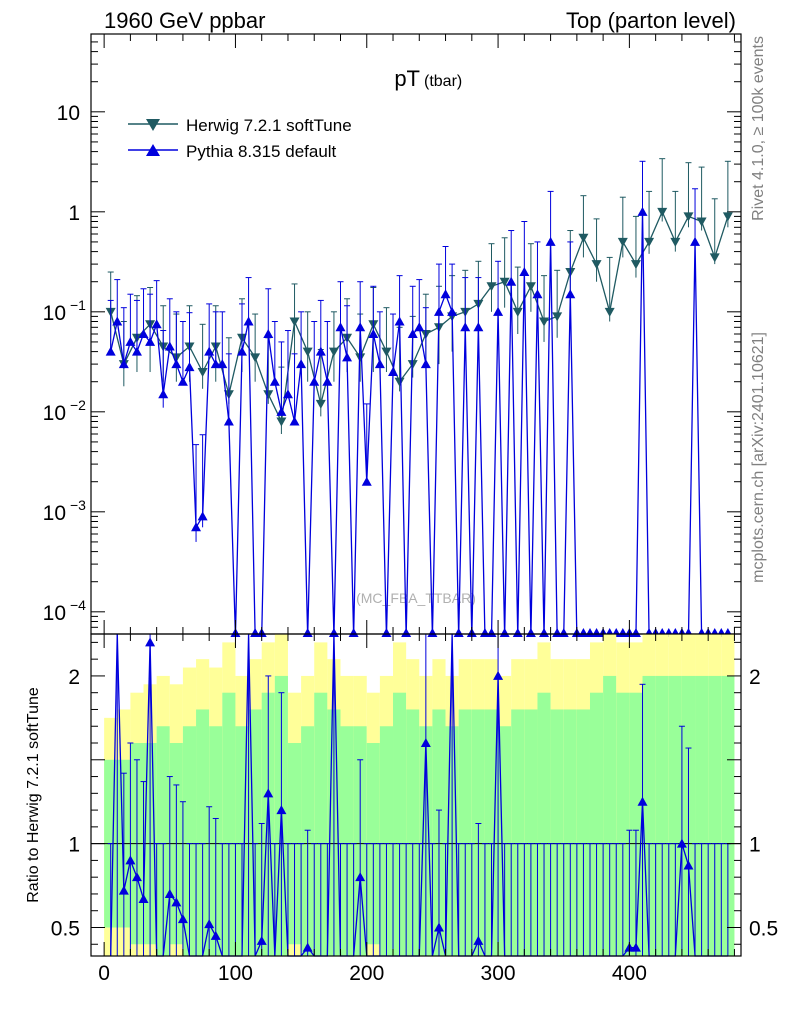  I want to click on chart-title-main: pT, so click(407, 78).